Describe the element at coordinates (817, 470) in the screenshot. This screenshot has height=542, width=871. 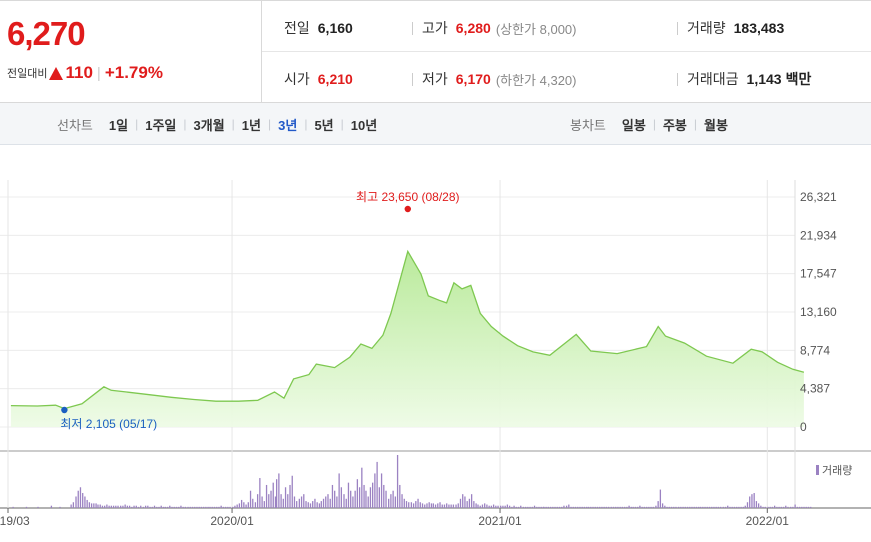
I see `volume-legend-swatch` at that location.